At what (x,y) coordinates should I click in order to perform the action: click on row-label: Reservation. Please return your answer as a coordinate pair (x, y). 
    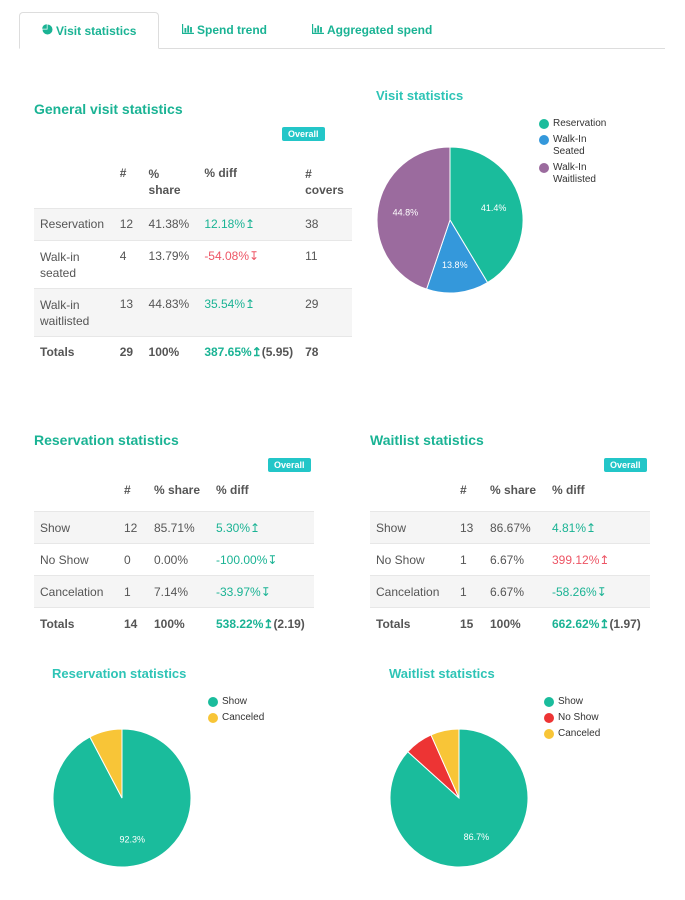
    Looking at the image, I should click on (74, 223).